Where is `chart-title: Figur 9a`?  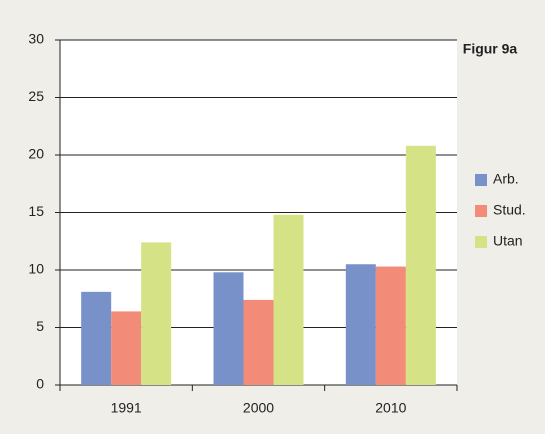
chart-title: Figur 9a is located at coordinates (490, 49).